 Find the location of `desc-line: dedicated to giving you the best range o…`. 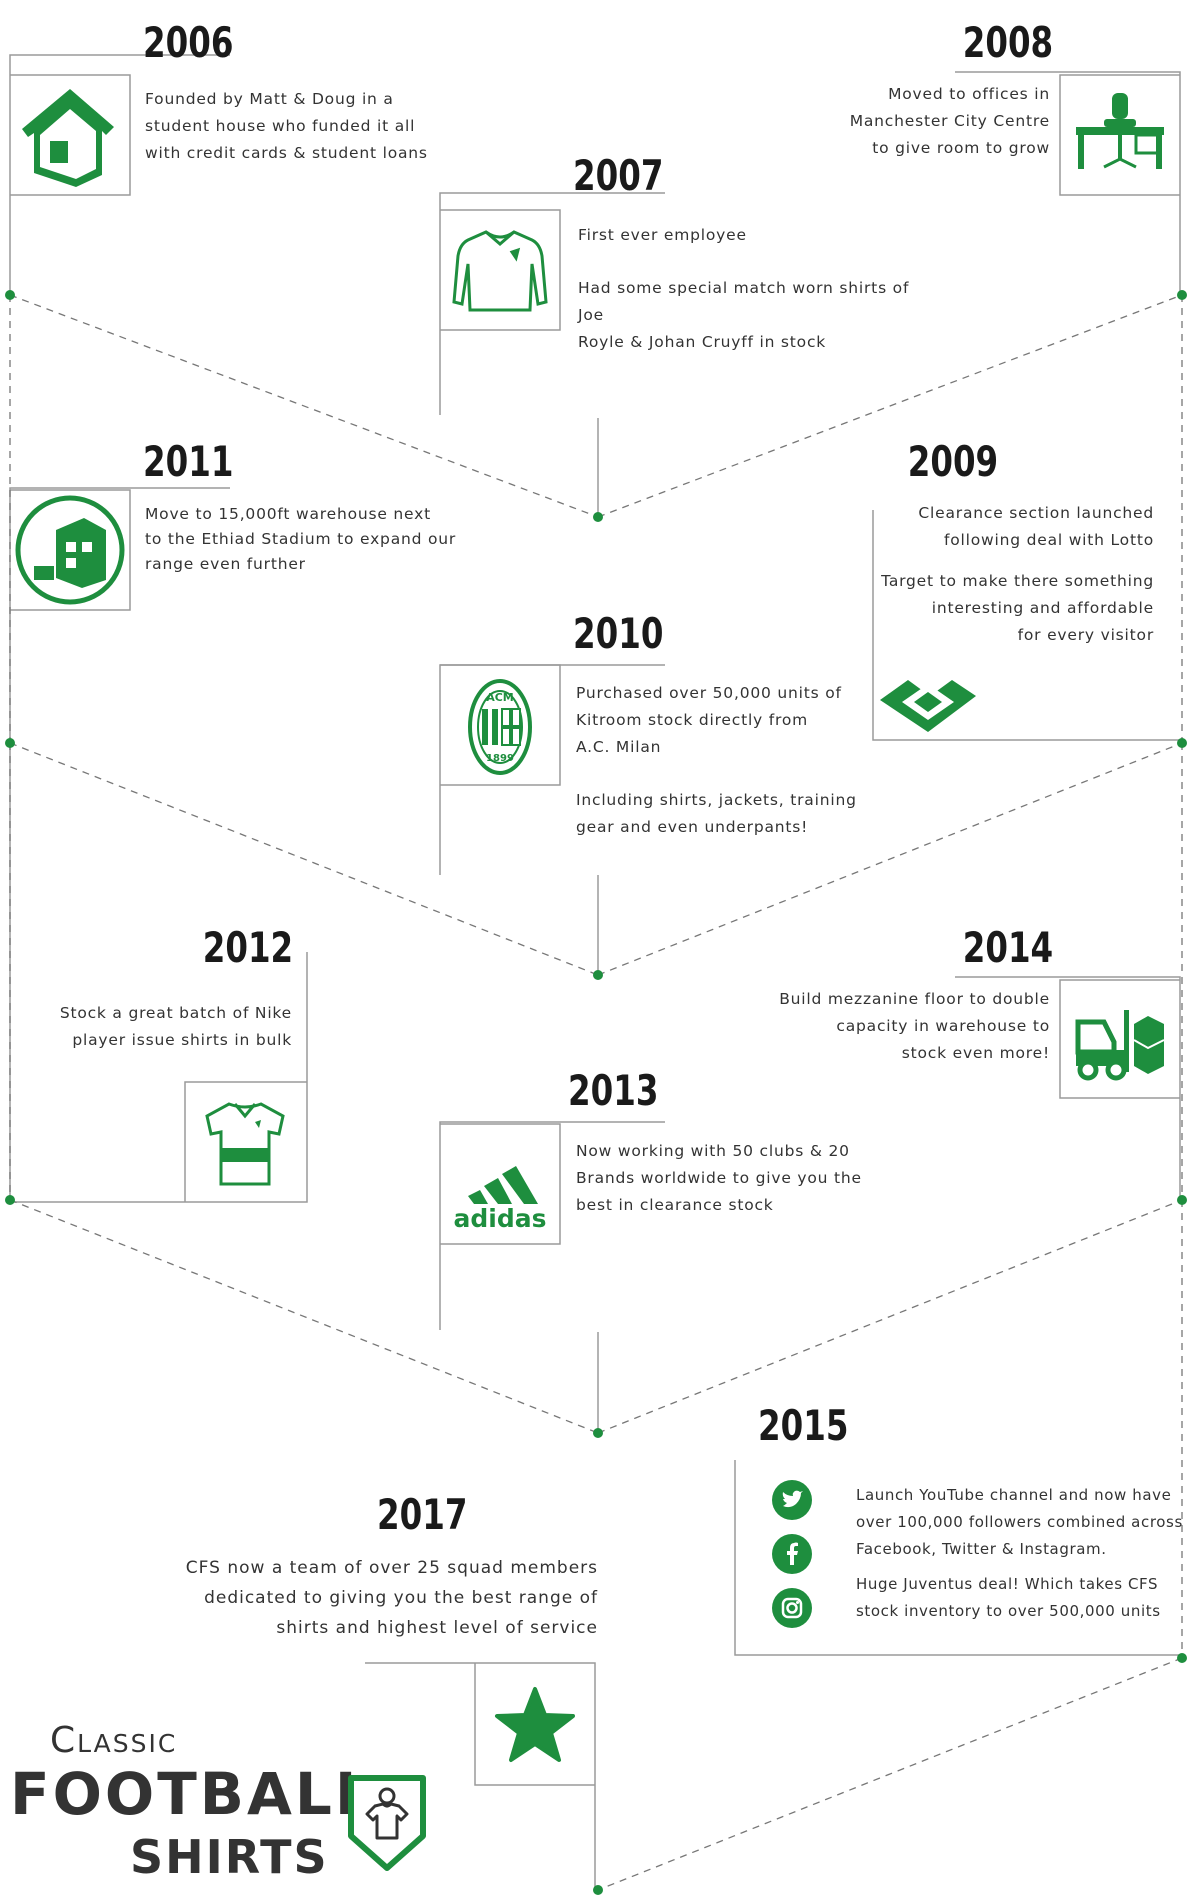

desc-line: dedicated to giving you the best range o… is located at coordinates (401, 1598).